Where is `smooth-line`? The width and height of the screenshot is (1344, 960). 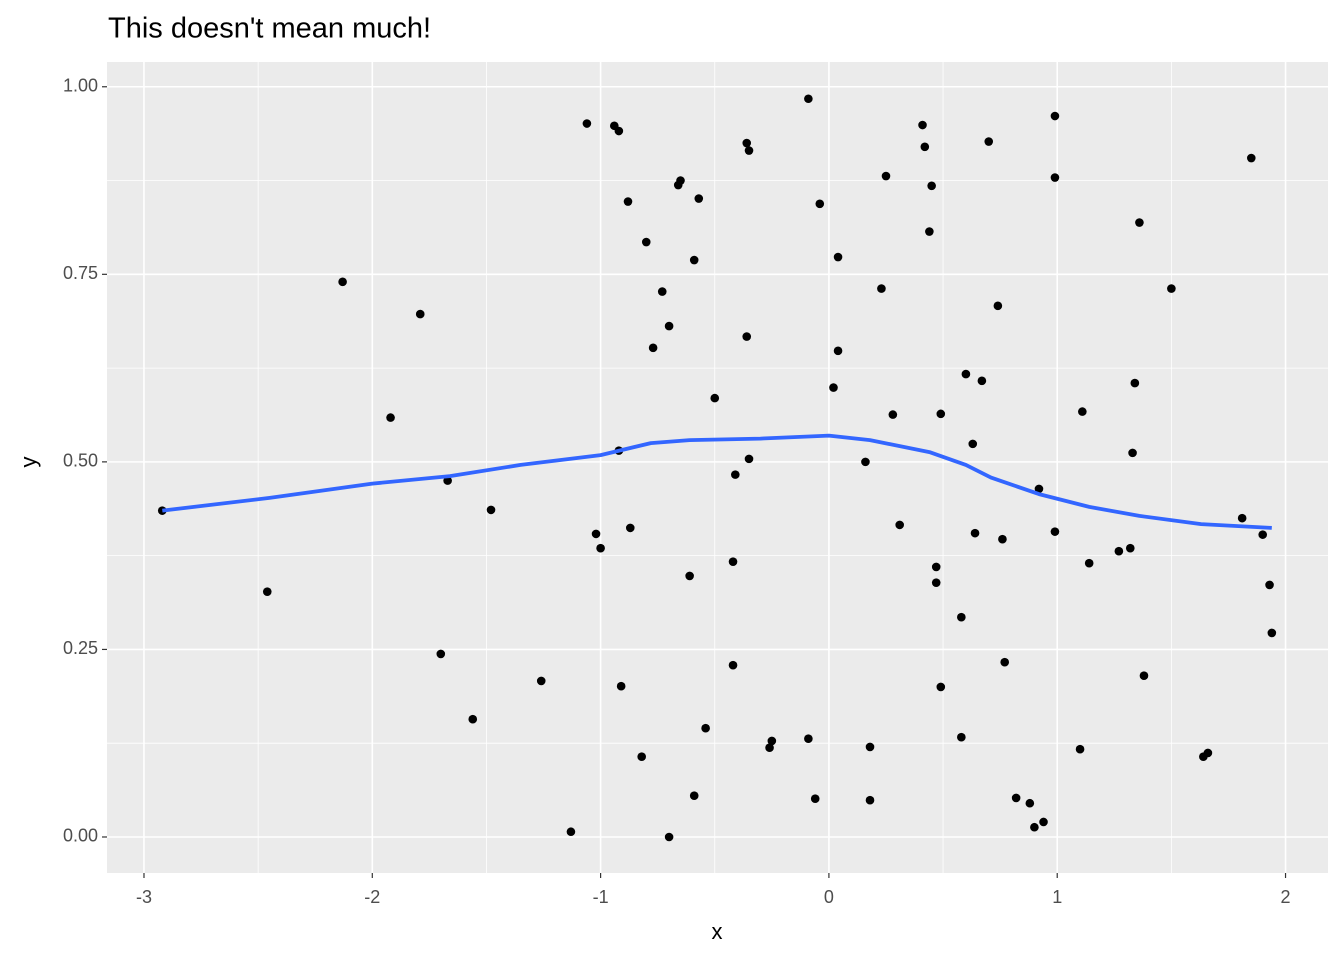 smooth-line is located at coordinates (717, 481).